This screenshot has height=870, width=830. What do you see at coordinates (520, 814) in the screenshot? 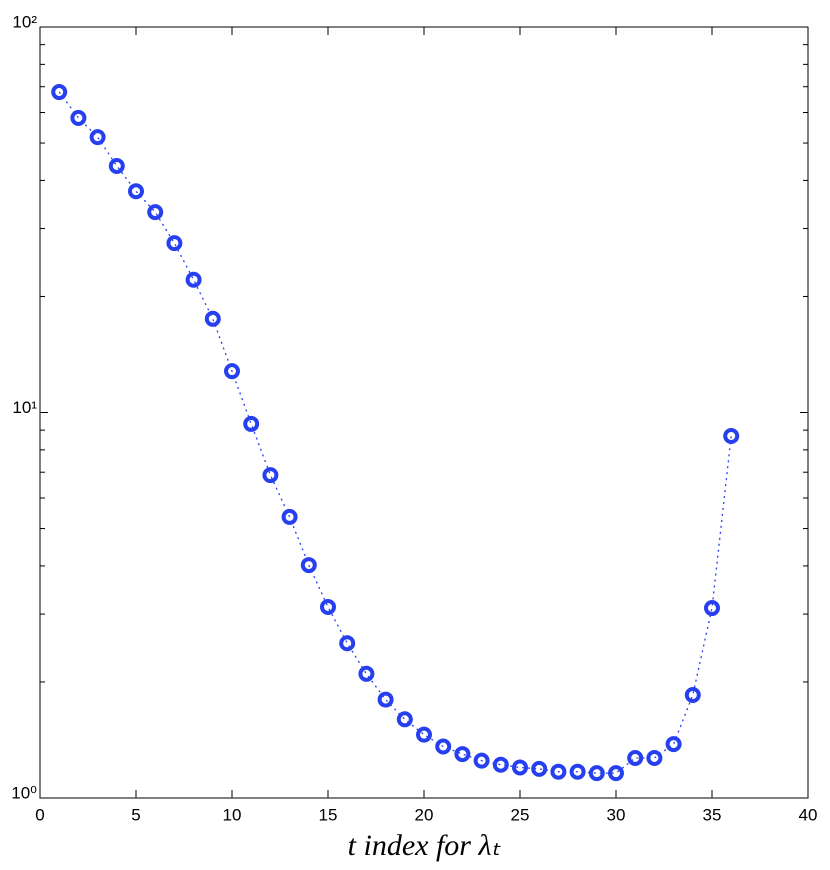
I see `x-tick-label: 25` at bounding box center [520, 814].